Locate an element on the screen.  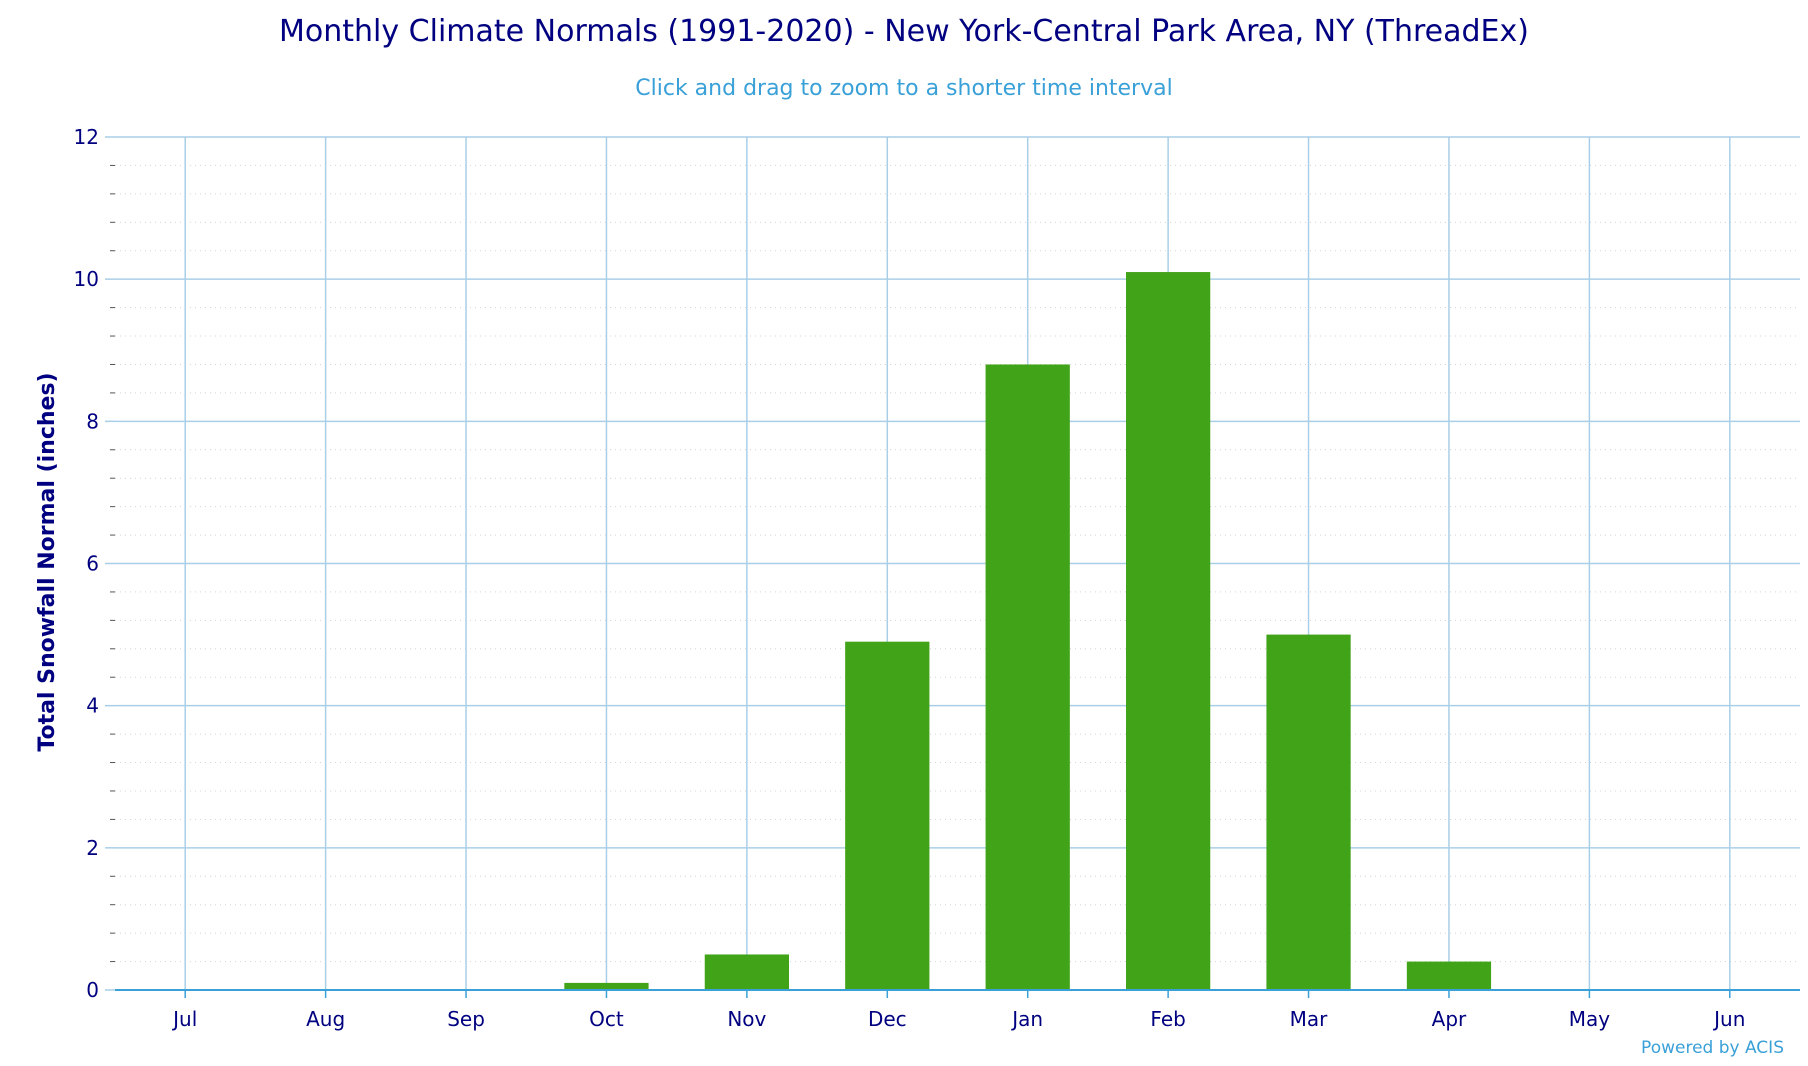
y-tick-label: 0 is located at coordinates (92, 990).